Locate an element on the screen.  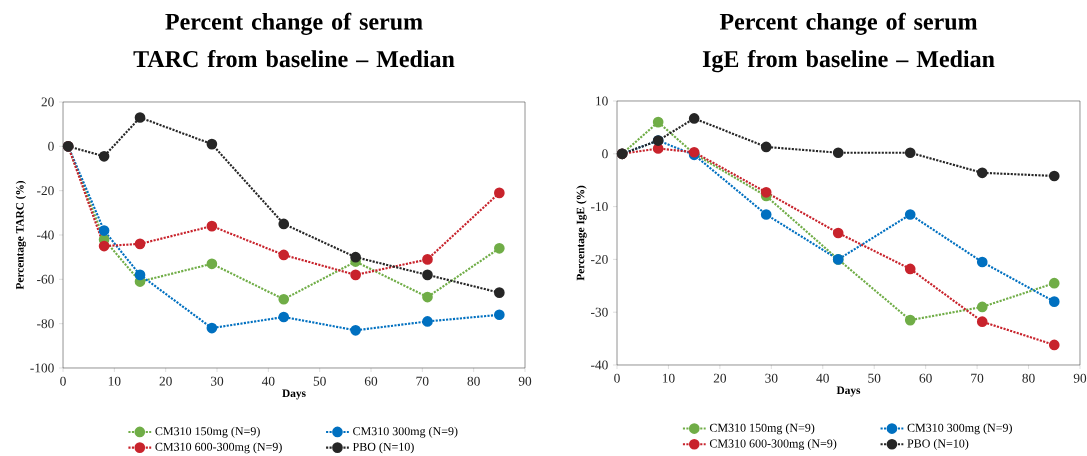
y-axis-title: Percentage IgE (%) is located at coordinates (581, 233).